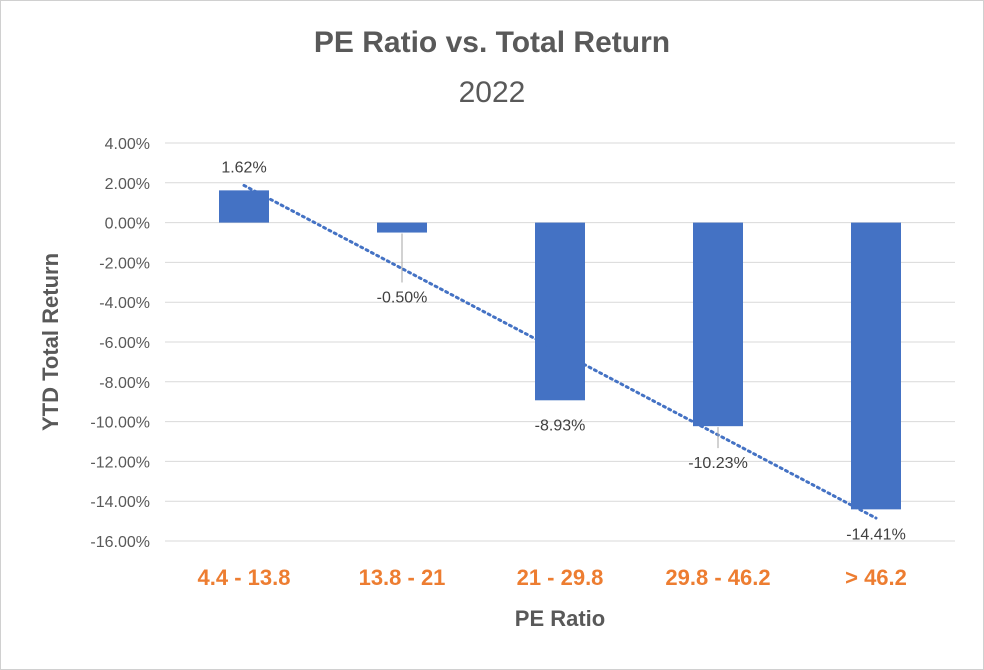  What do you see at coordinates (120, 502) in the screenshot?
I see `y-tick-label: -14.00%` at bounding box center [120, 502].